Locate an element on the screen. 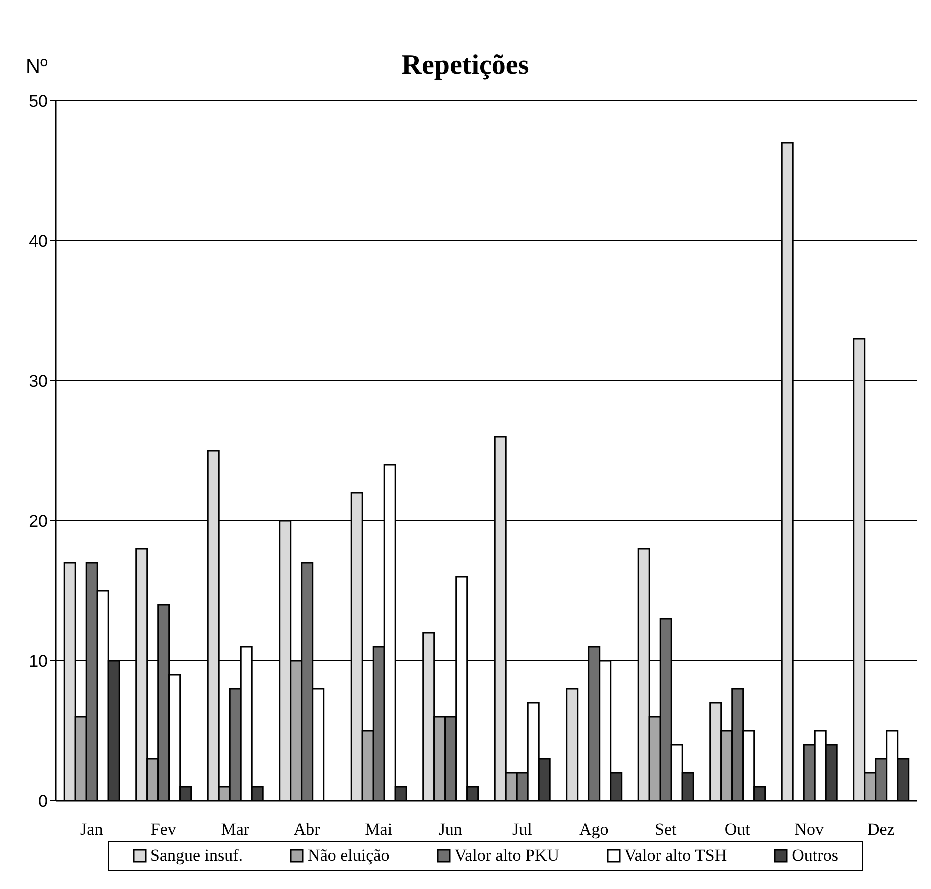 The image size is (931, 889). x-tick-label: Dez is located at coordinates (881, 830).